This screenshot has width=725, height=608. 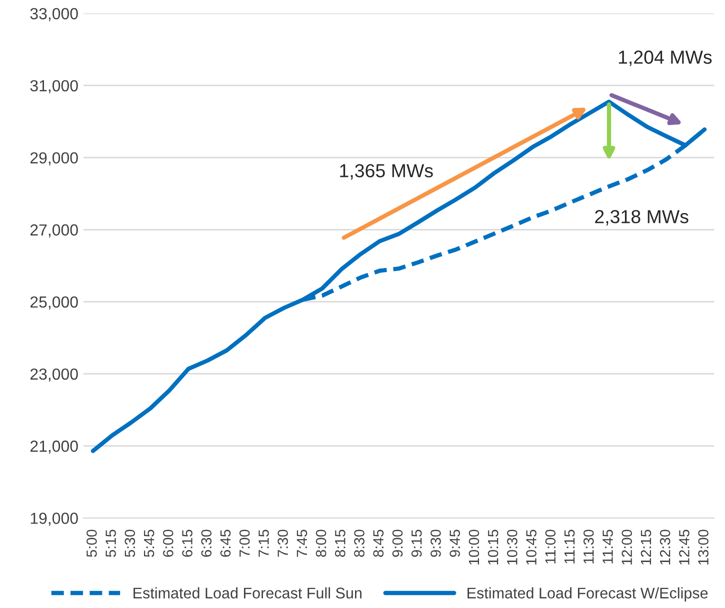 What do you see at coordinates (397, 543) in the screenshot?
I see `x-tick-label: 9:00` at bounding box center [397, 543].